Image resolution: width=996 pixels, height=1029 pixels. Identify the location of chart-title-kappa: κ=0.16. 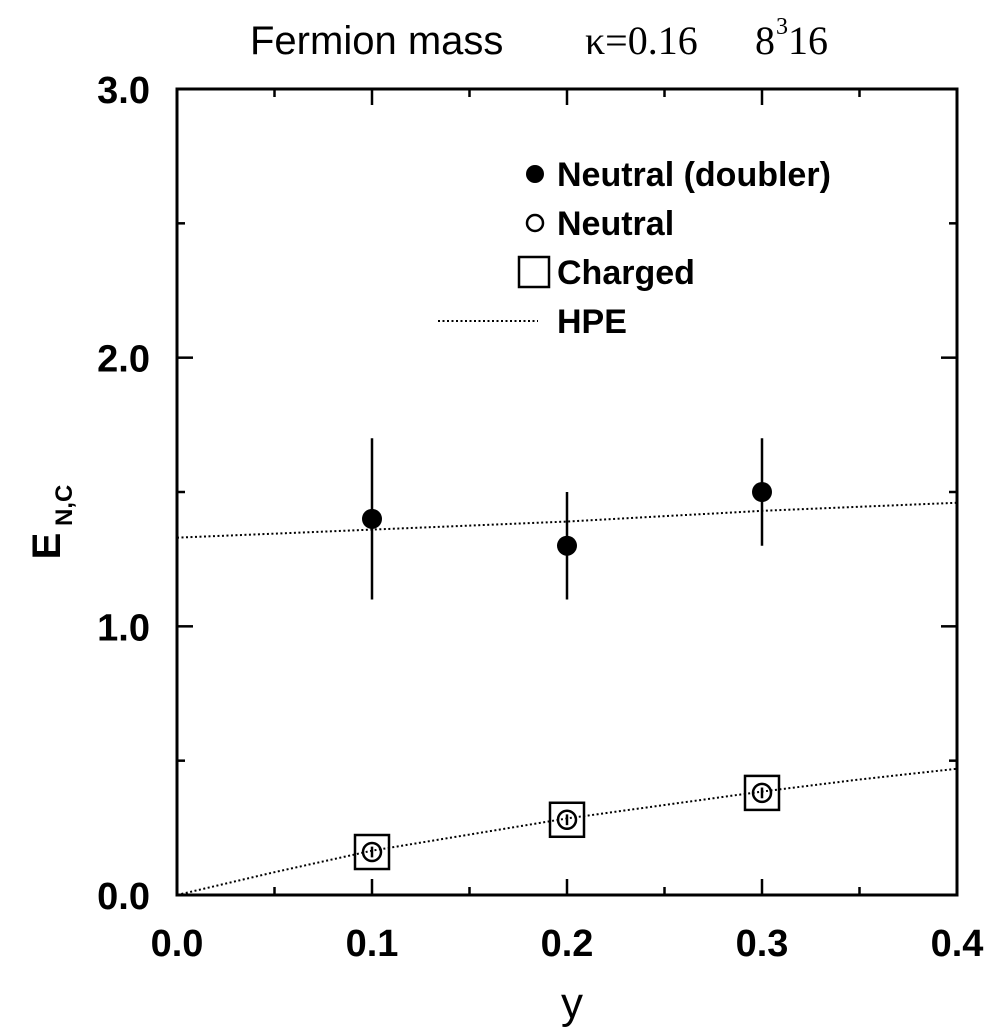
(641, 40).